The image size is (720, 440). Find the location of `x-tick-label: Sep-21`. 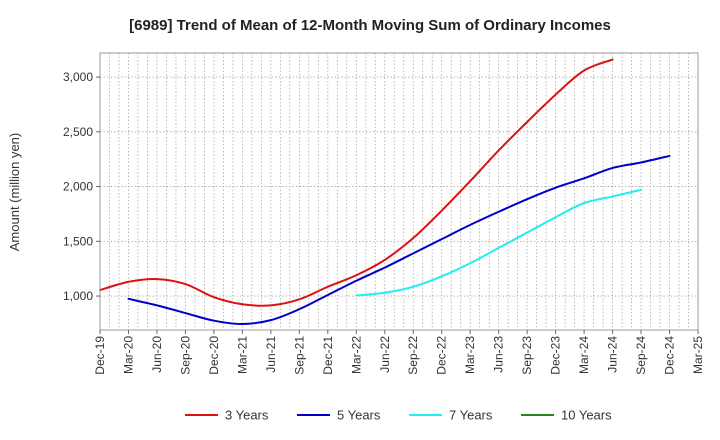

x-tick-label: Sep-21 is located at coordinates (299, 355).